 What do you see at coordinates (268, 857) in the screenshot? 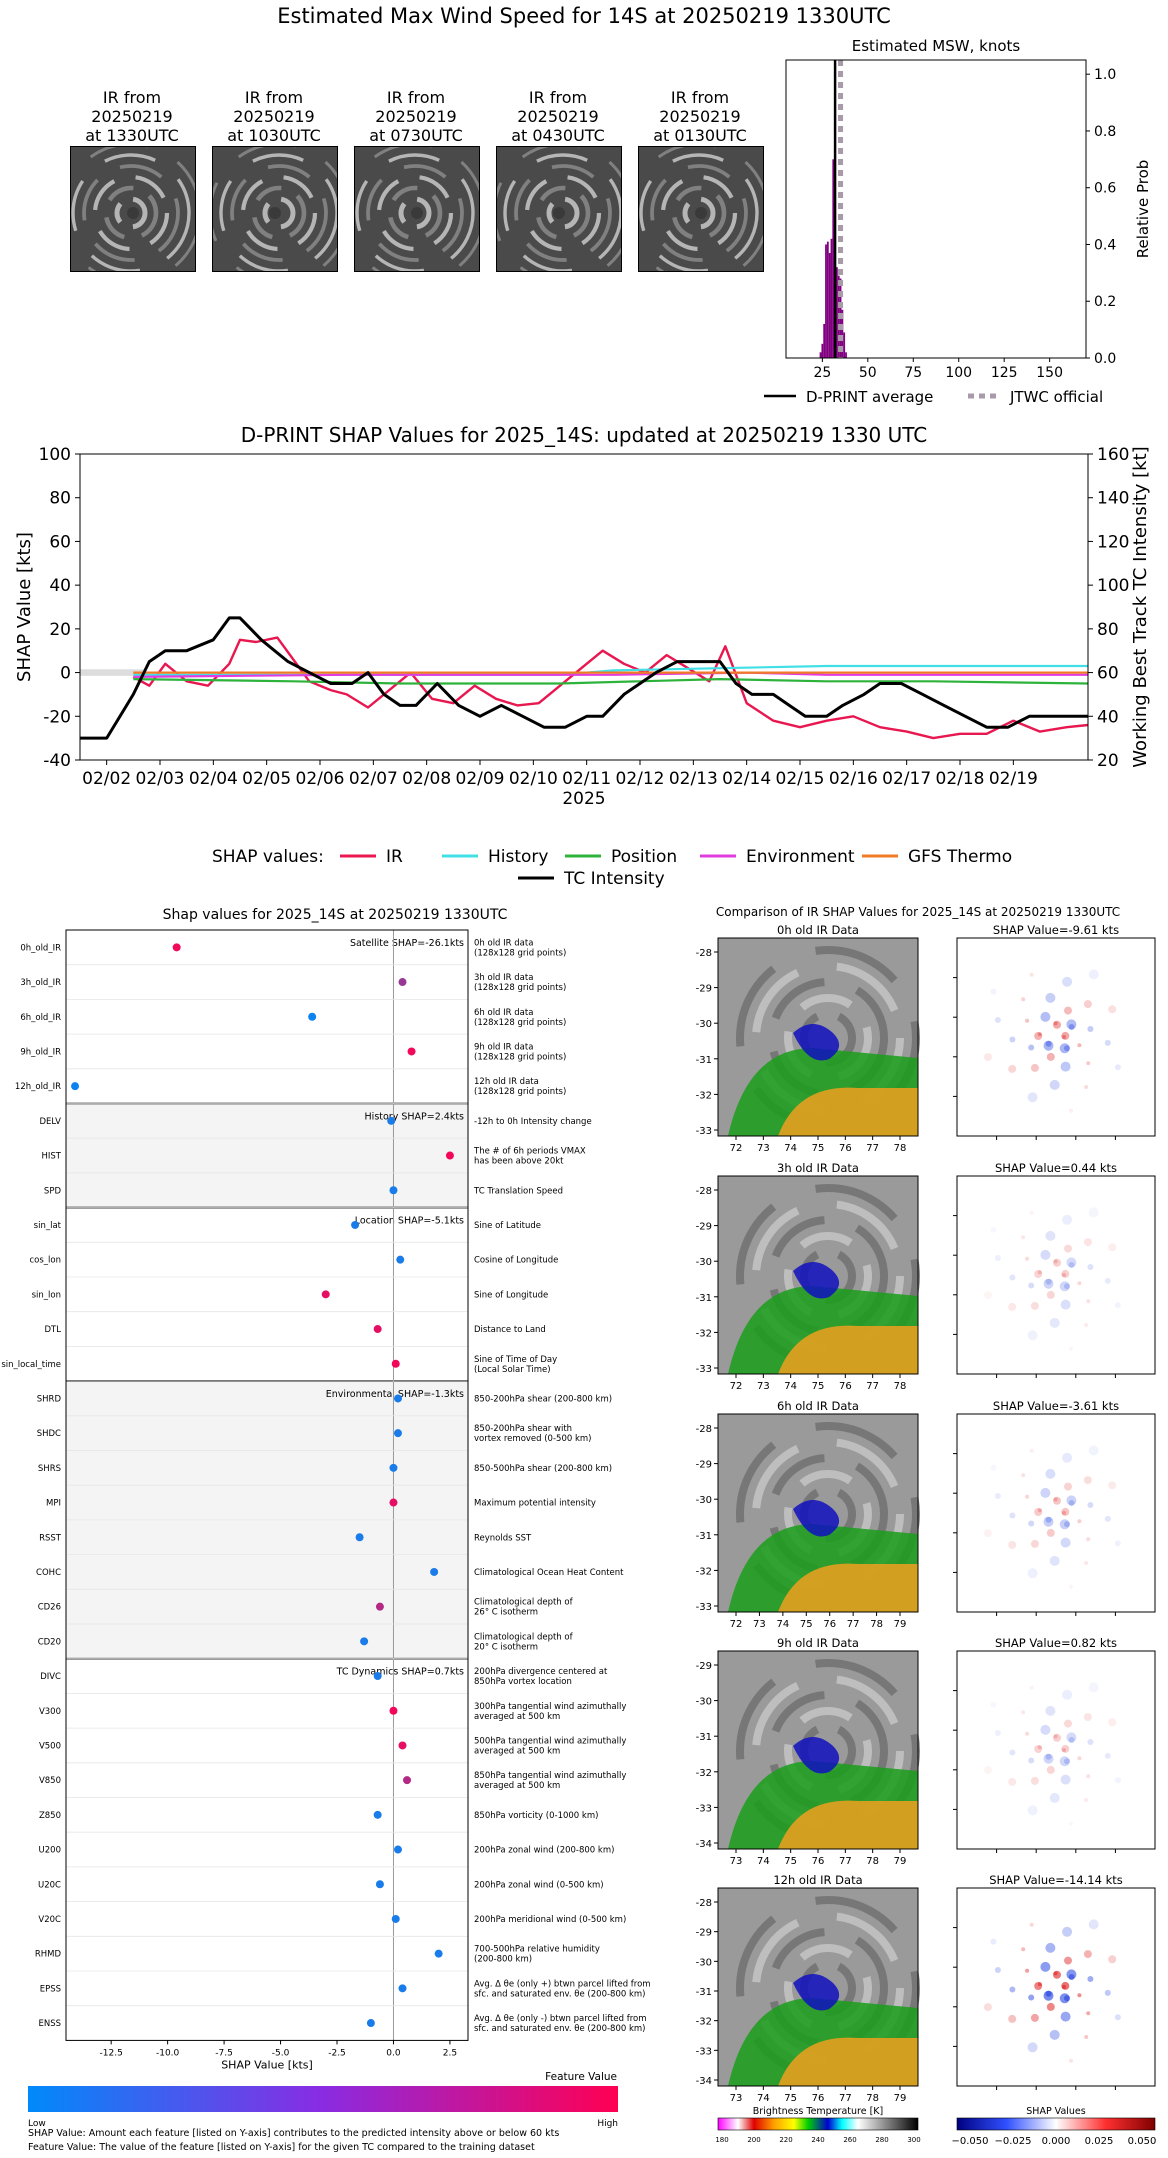
I see `ts-legend-title: SHAP values:` at bounding box center [268, 857].